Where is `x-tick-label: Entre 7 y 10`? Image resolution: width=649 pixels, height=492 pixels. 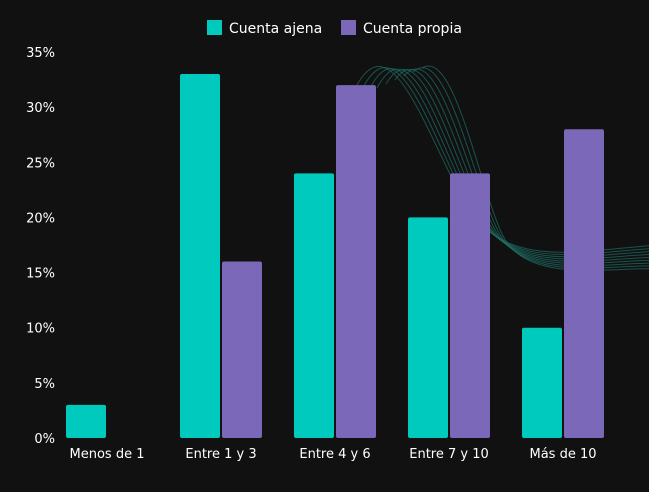
x-tick-label: Entre 7 y 10 is located at coordinates (449, 454).